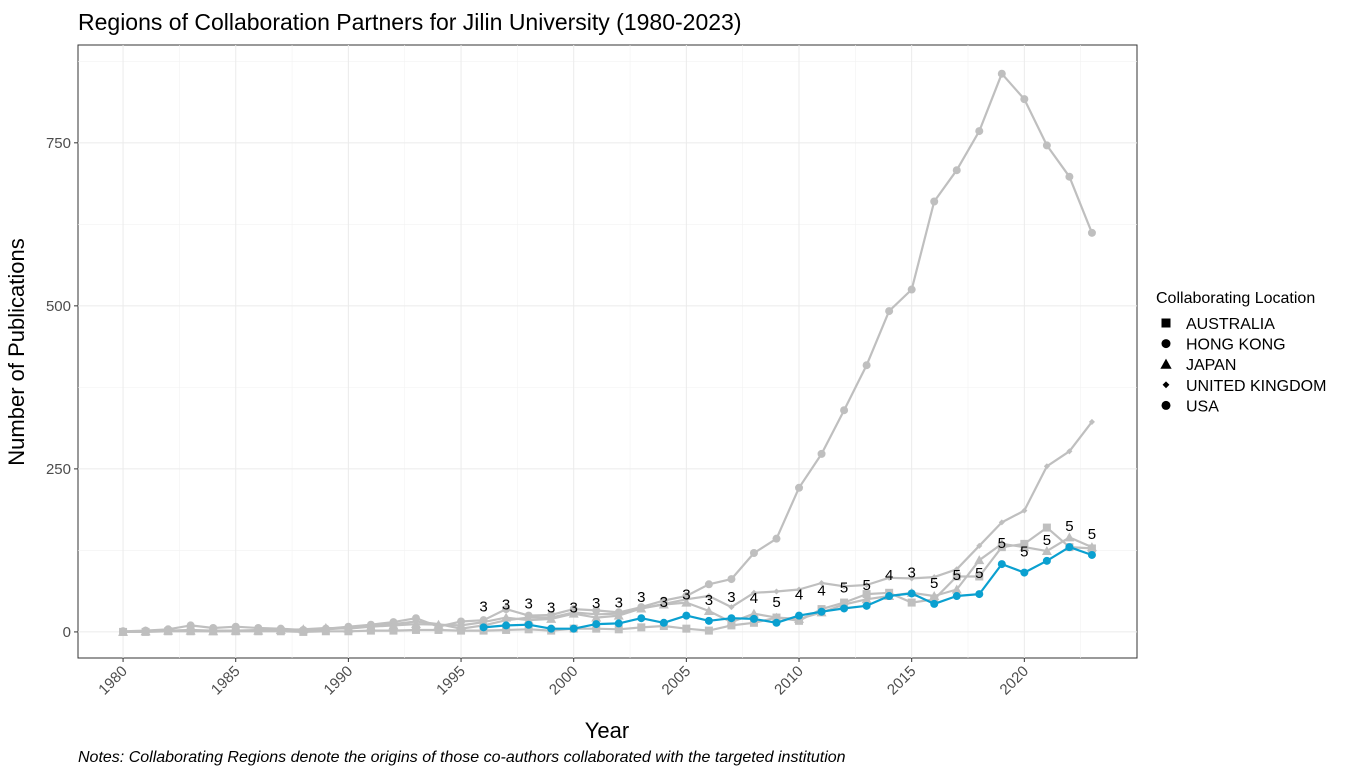  What do you see at coordinates (451, 681) in the screenshot?
I see `x-tick-label: 1995` at bounding box center [451, 681].